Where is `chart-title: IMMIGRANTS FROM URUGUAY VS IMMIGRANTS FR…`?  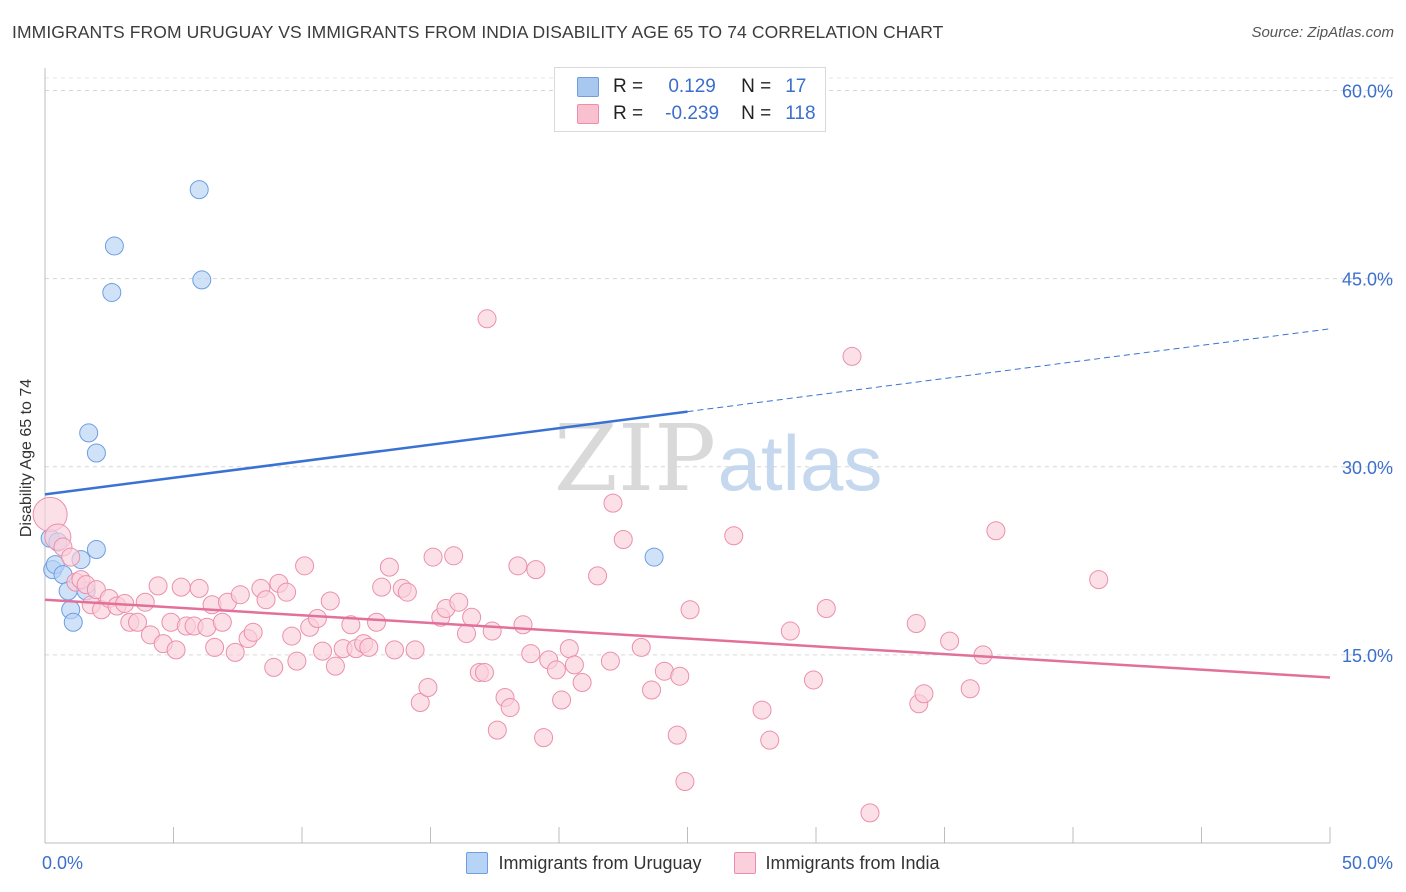
chart-title: IMMIGRANTS FROM URUGUAY VS IMMIGRANTS FR… is located at coordinates (478, 32).